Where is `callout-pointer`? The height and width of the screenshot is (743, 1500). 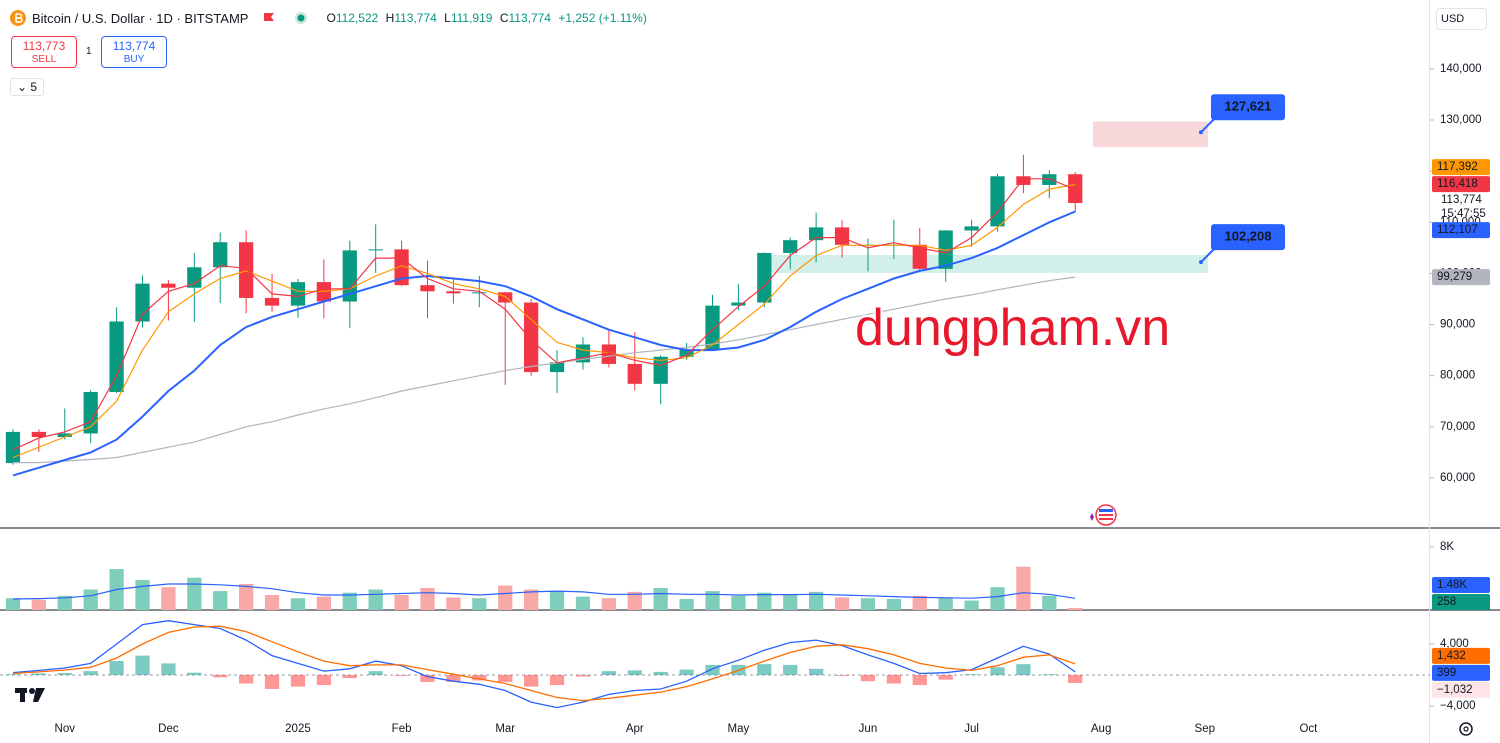 callout-pointer is located at coordinates (1208, 125).